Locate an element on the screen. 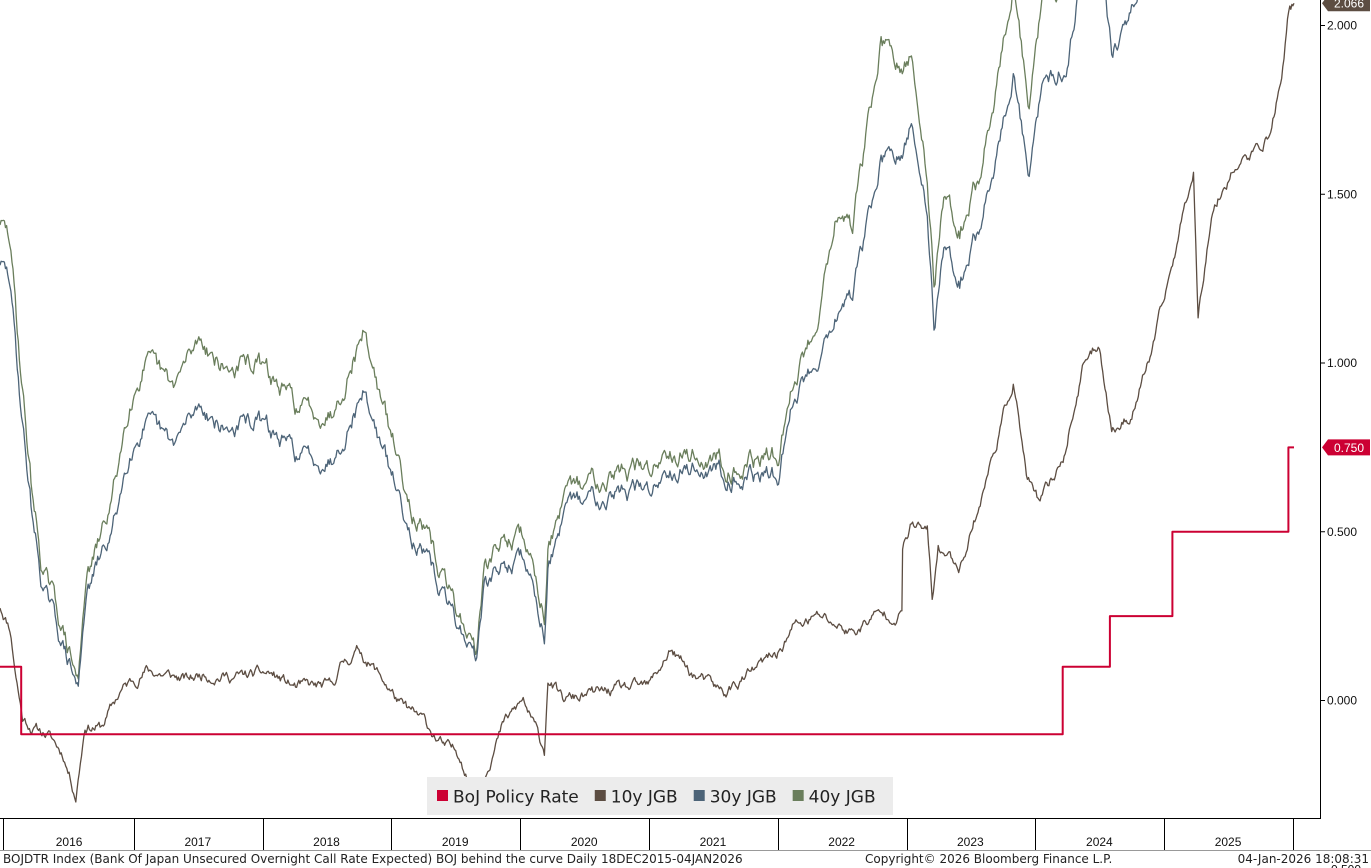 This screenshot has height=868, width=1371. x-tick-label: 2020 is located at coordinates (584, 842).